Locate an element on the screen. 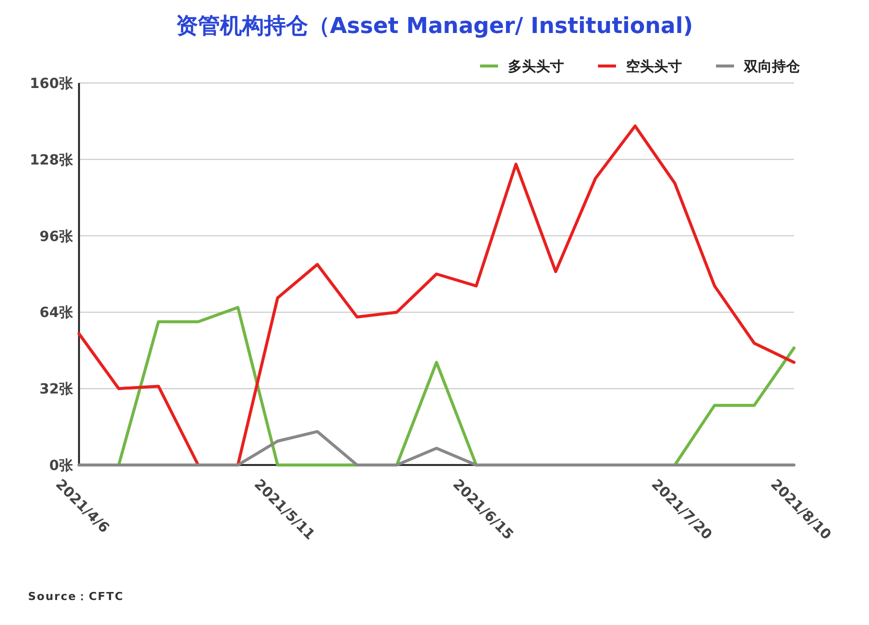  y-tick-label: 64张 is located at coordinates (57, 313).